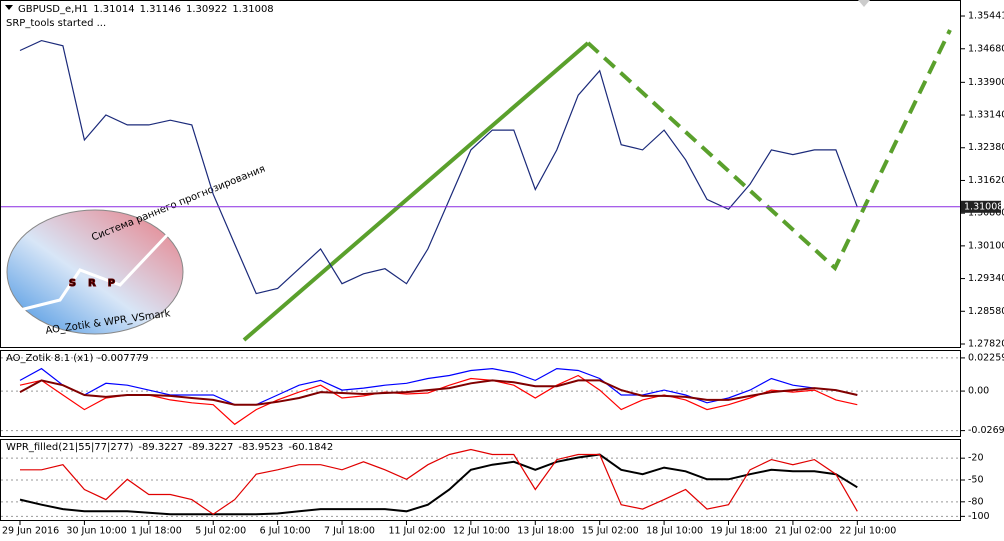 The image size is (1004, 541). What do you see at coordinates (220, 531) in the screenshot?
I see `x-tick-label: 5 Jul 02:00` at bounding box center [220, 531].